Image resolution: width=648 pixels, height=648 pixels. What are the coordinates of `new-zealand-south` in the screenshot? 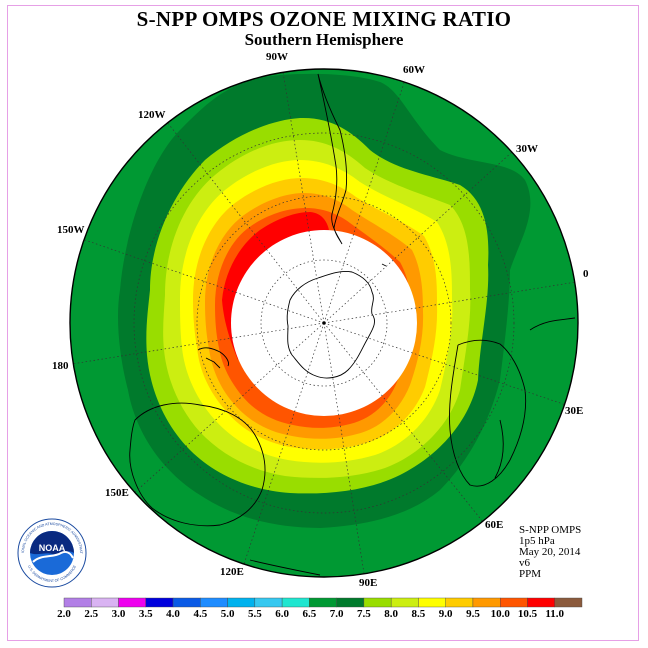 It's located at (213, 363).